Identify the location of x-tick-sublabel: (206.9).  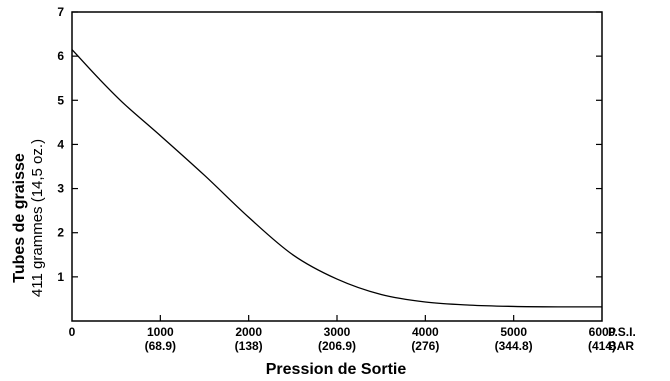
(337, 346).